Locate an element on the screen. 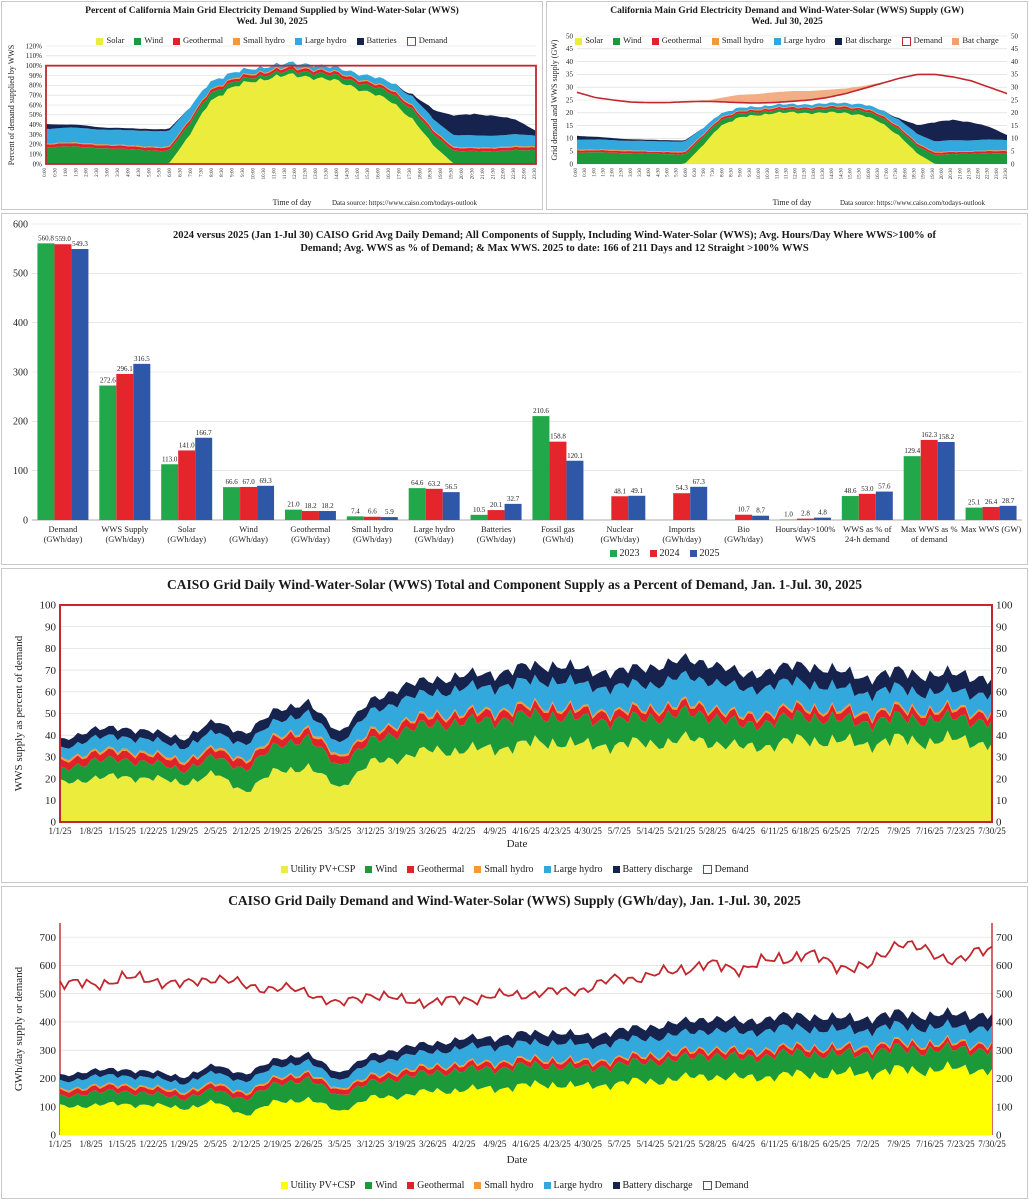 The image size is (1029, 1200). x-tick-label: 3:30 is located at coordinates (118, 172).